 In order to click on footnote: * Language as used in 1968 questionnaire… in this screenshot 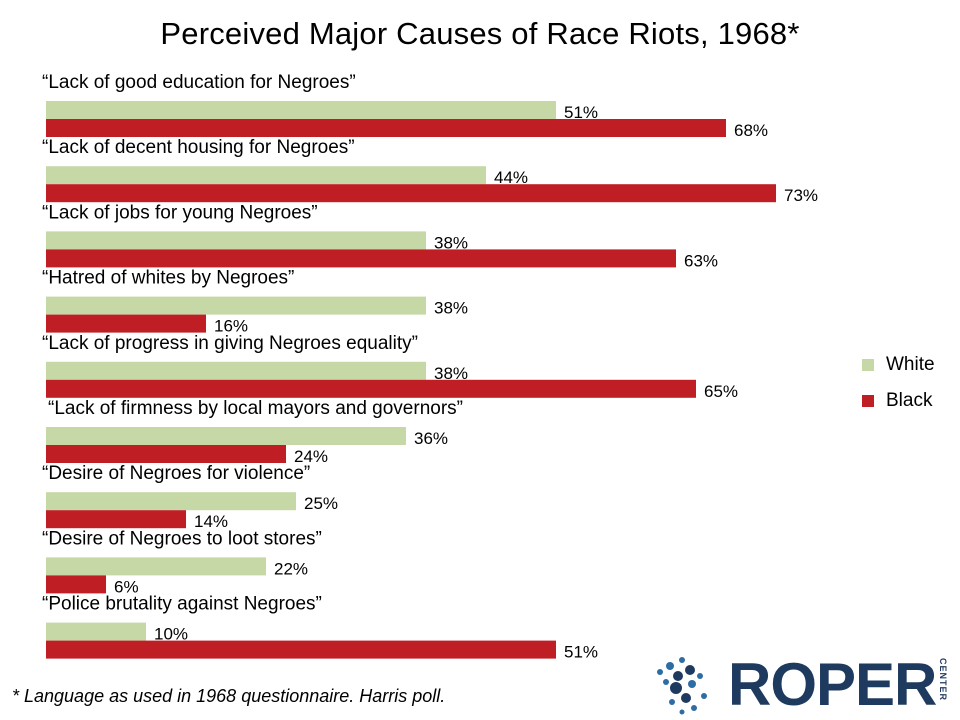, I will do `click(229, 696)`.